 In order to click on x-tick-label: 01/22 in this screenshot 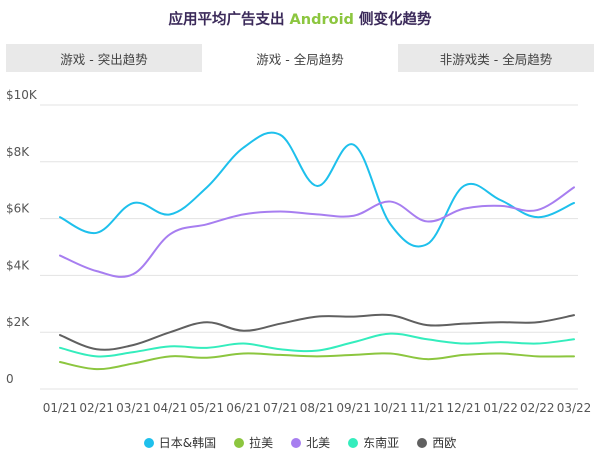, I will do `click(500, 408)`.